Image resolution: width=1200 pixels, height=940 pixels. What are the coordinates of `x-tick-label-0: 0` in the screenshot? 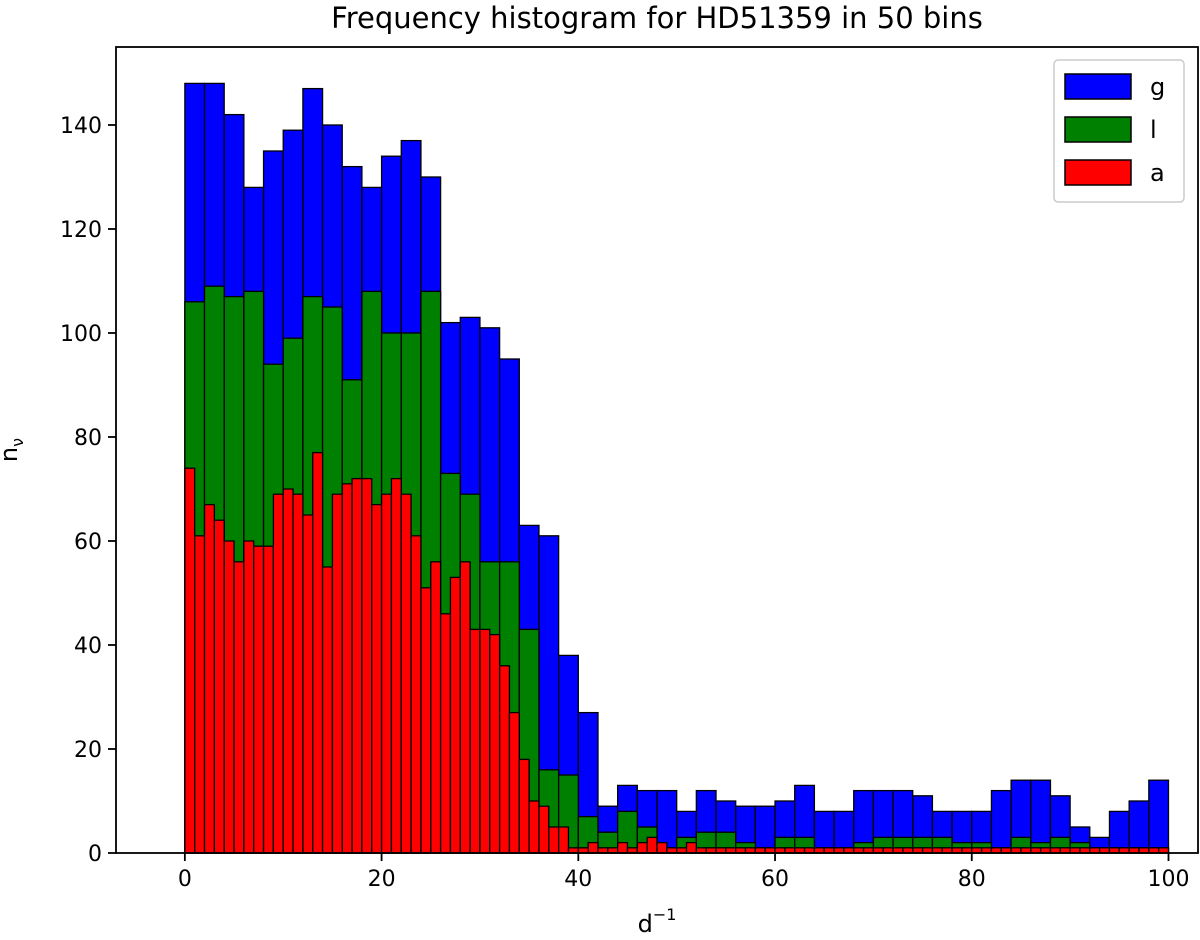 It's located at (185, 879).